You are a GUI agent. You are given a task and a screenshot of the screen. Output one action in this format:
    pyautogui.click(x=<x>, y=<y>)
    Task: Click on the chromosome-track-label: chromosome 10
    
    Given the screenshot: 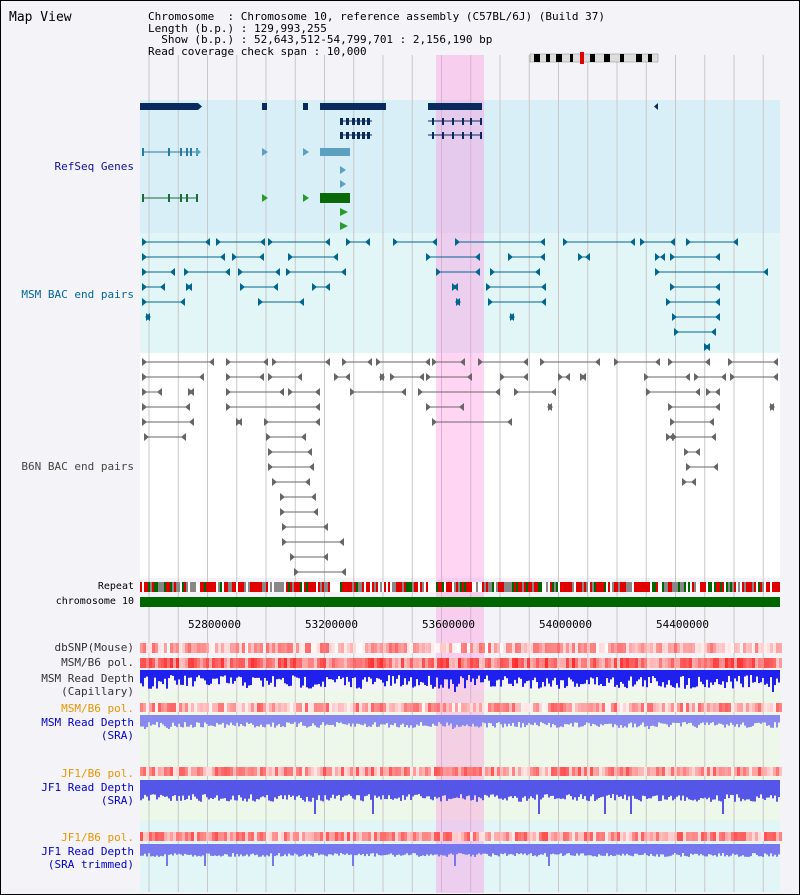 What is the action you would take?
    pyautogui.click(x=94, y=601)
    